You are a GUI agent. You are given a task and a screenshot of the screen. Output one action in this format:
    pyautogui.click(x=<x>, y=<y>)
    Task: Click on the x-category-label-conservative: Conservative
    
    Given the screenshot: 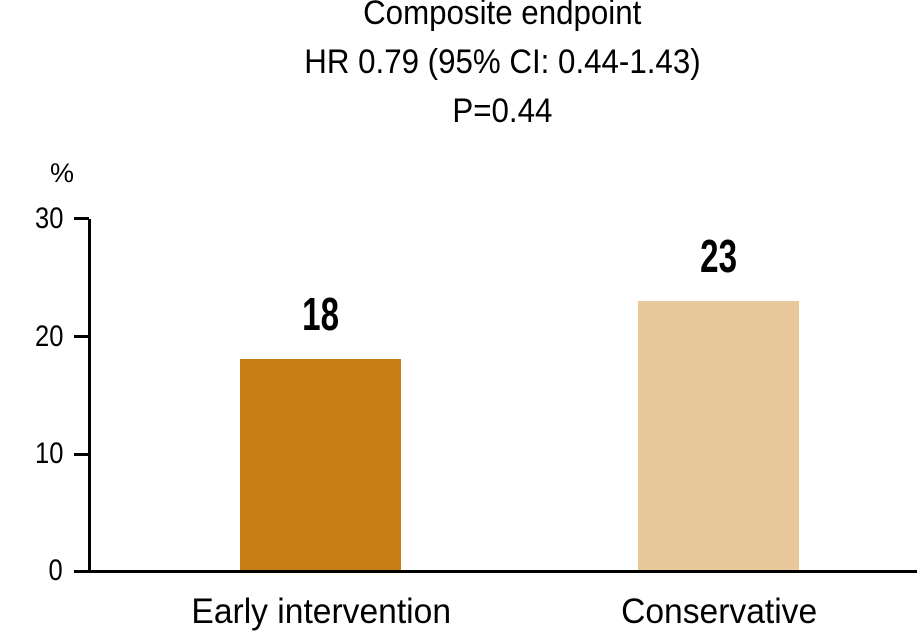 What is the action you would take?
    pyautogui.click(x=719, y=611)
    